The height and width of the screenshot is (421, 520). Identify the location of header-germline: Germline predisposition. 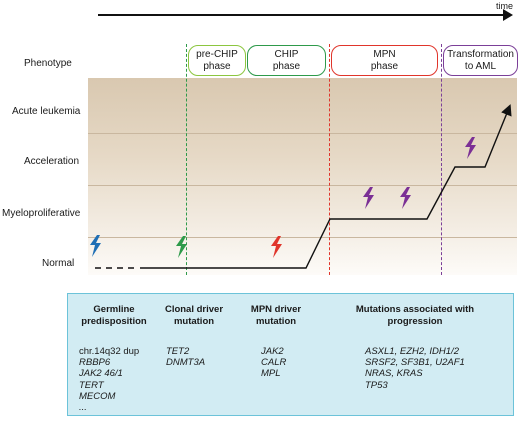
(114, 315).